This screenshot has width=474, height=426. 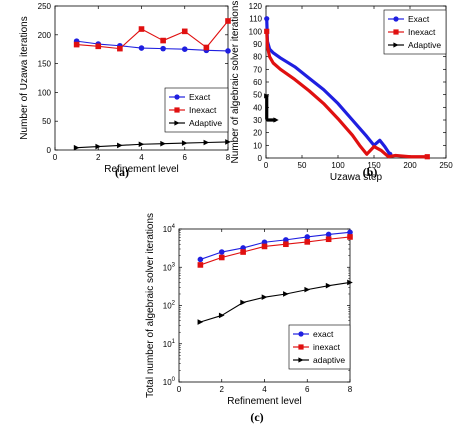 I want to click on y-tick-label: 250, so click(x=45, y=6).